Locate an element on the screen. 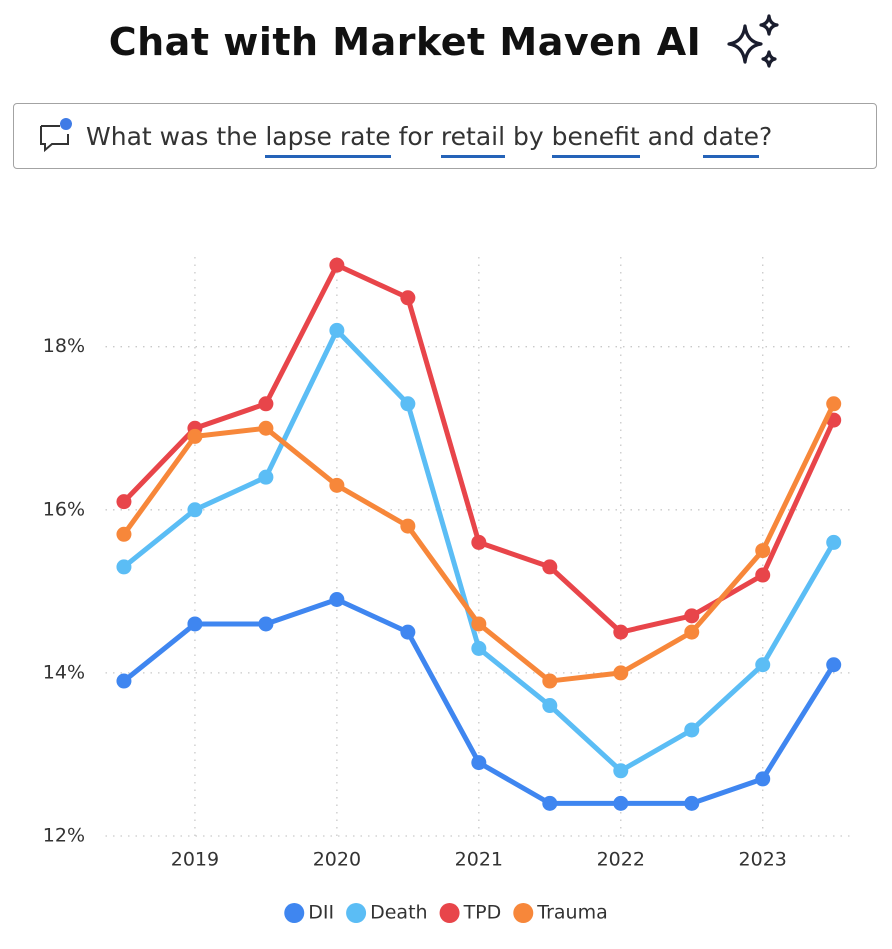 This screenshot has height=949, width=892. query-word: What was the is located at coordinates (176, 136).